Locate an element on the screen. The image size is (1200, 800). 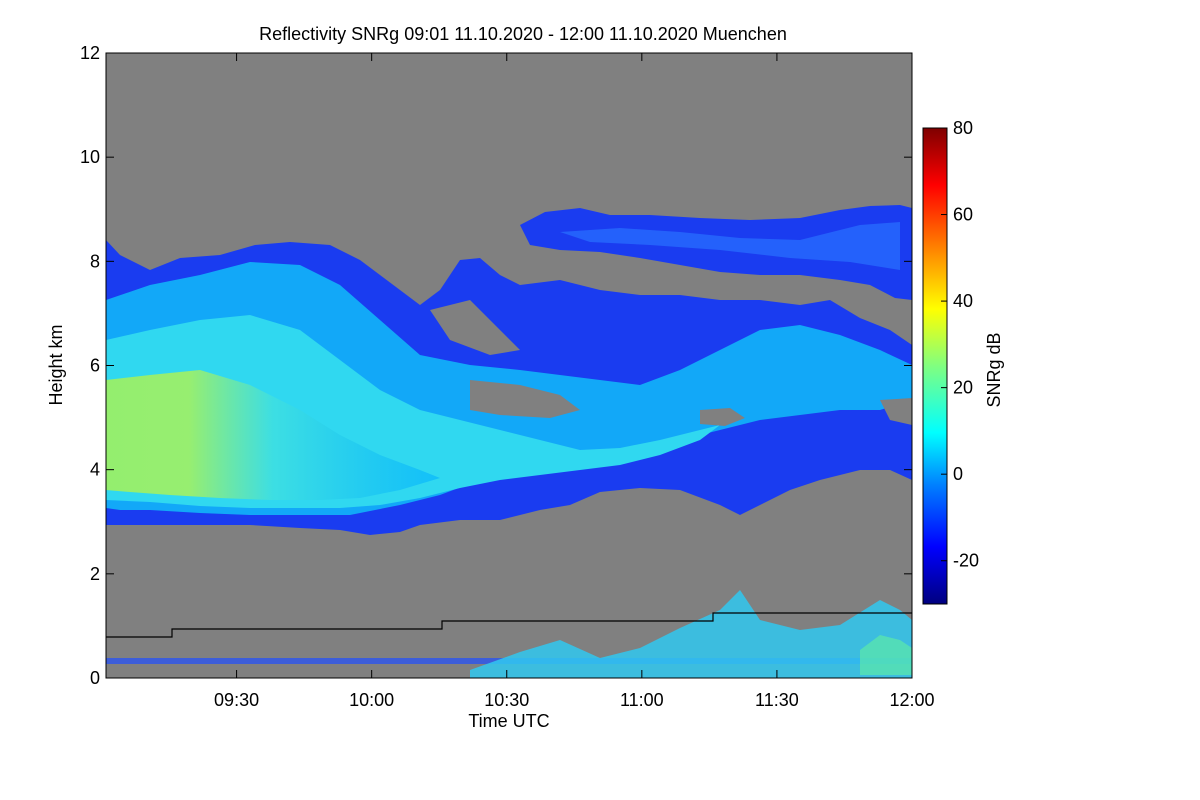
y-tick-label: 8 is located at coordinates (95, 261).